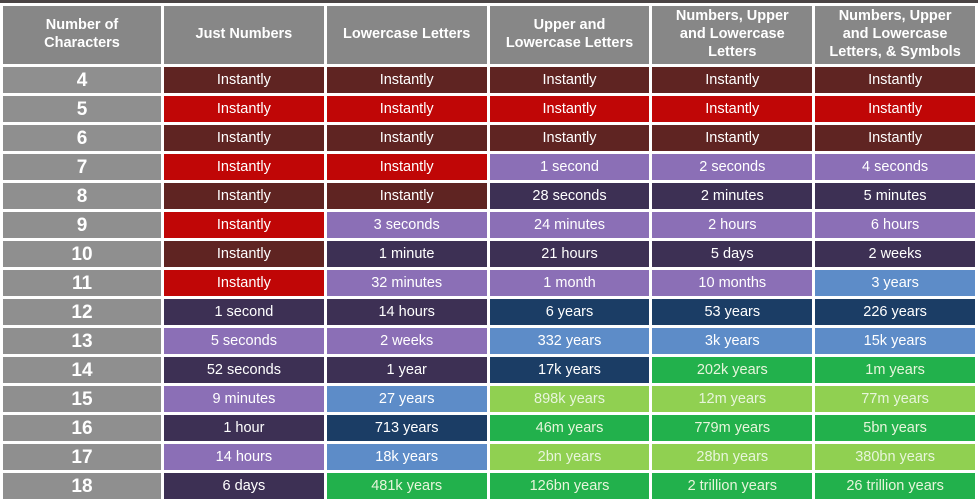  I want to click on crack-time-cell: 1 month, so click(569, 283).